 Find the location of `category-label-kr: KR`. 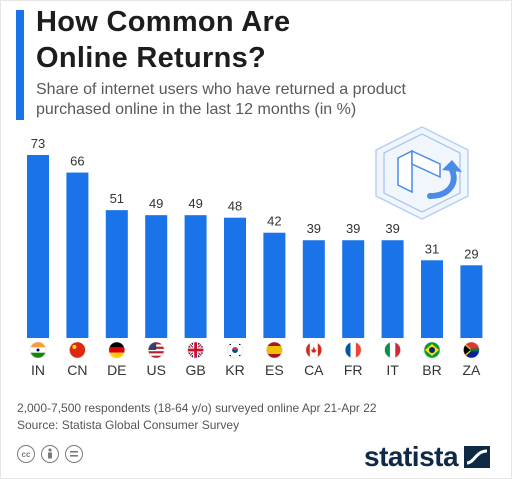

category-label-kr: KR is located at coordinates (234, 370).